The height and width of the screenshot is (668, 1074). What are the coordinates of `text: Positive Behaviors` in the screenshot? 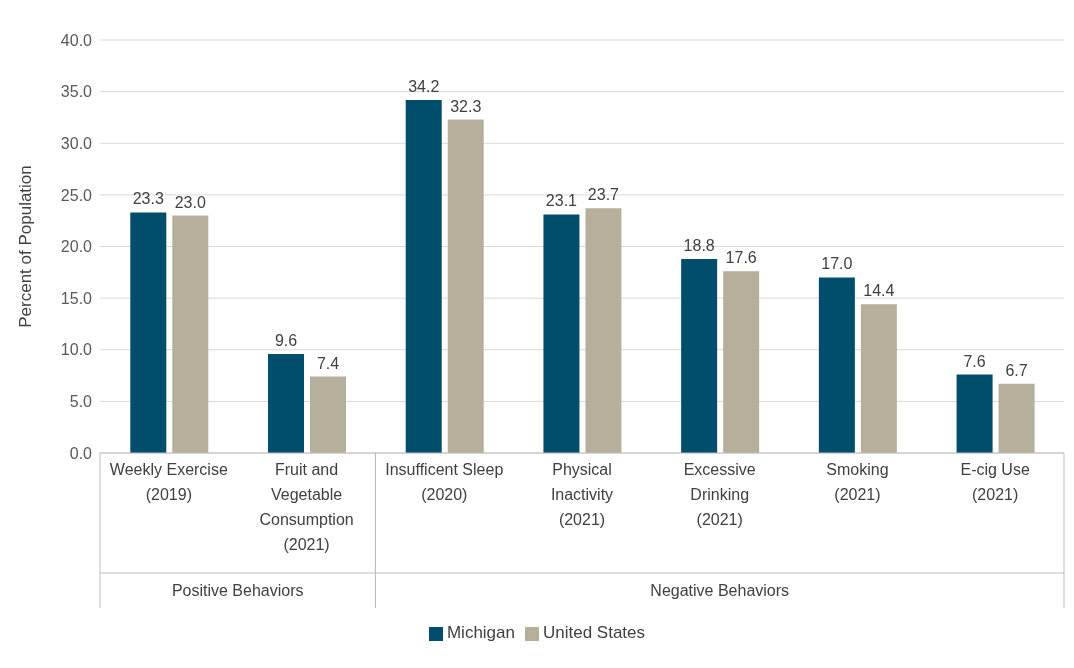 It's located at (237, 590).